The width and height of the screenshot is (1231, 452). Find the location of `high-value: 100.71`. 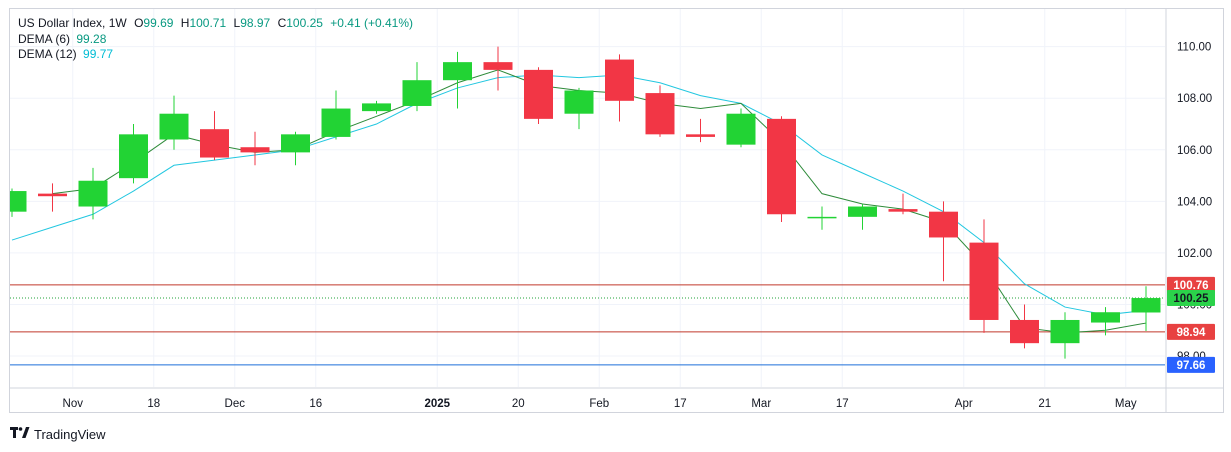

high-value: 100.71 is located at coordinates (208, 23).